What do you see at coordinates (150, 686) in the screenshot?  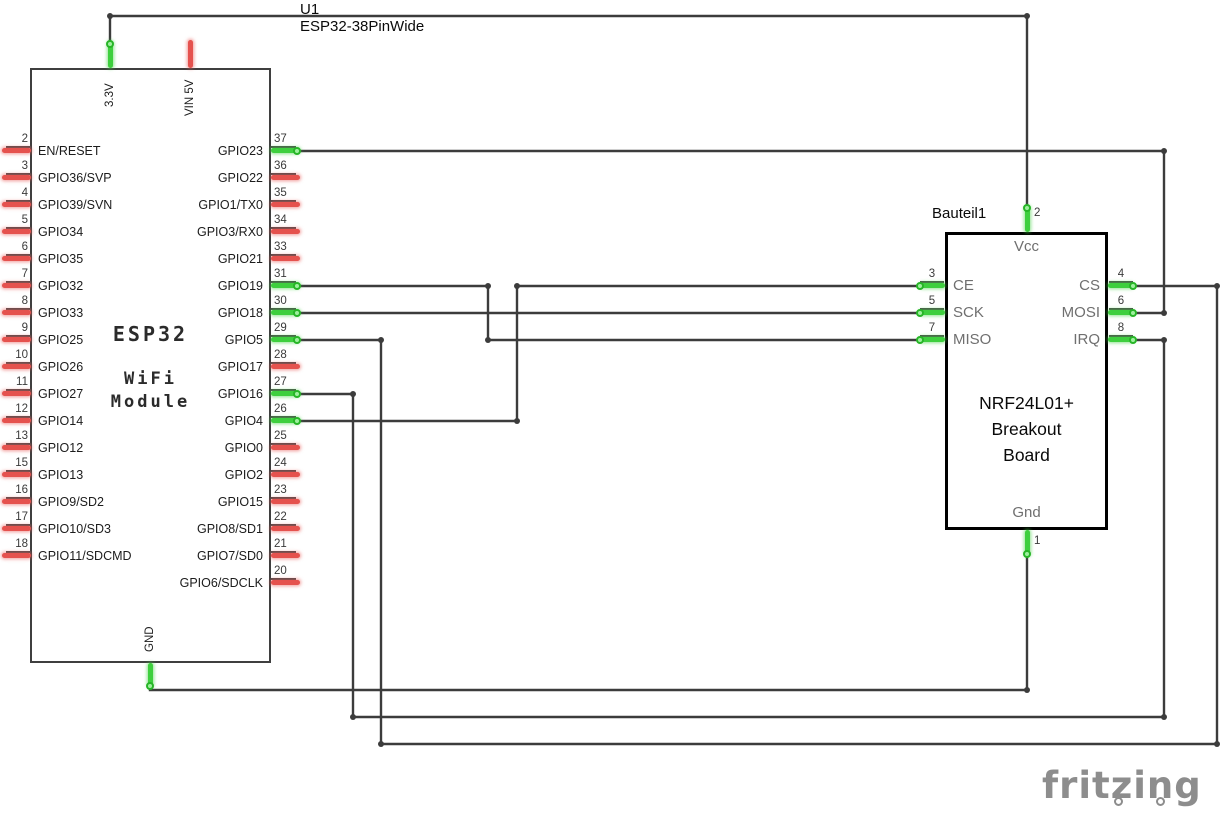 I see `esp32-pin-tip-GND` at bounding box center [150, 686].